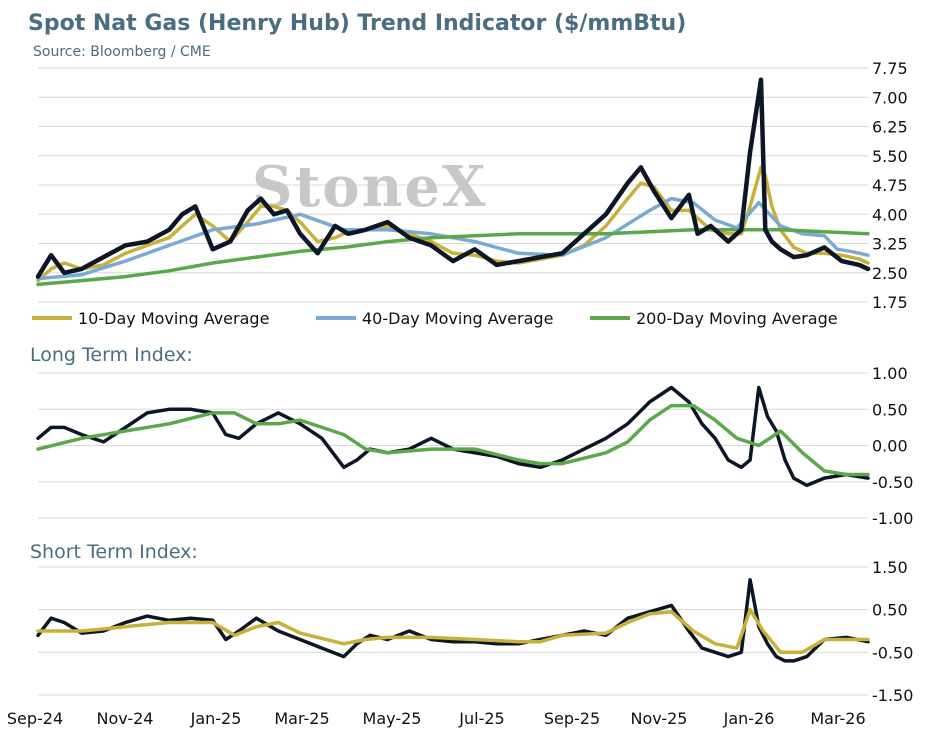 The height and width of the screenshot is (729, 941). I want to click on legend-label: 40-Day Moving Average, so click(457, 318).